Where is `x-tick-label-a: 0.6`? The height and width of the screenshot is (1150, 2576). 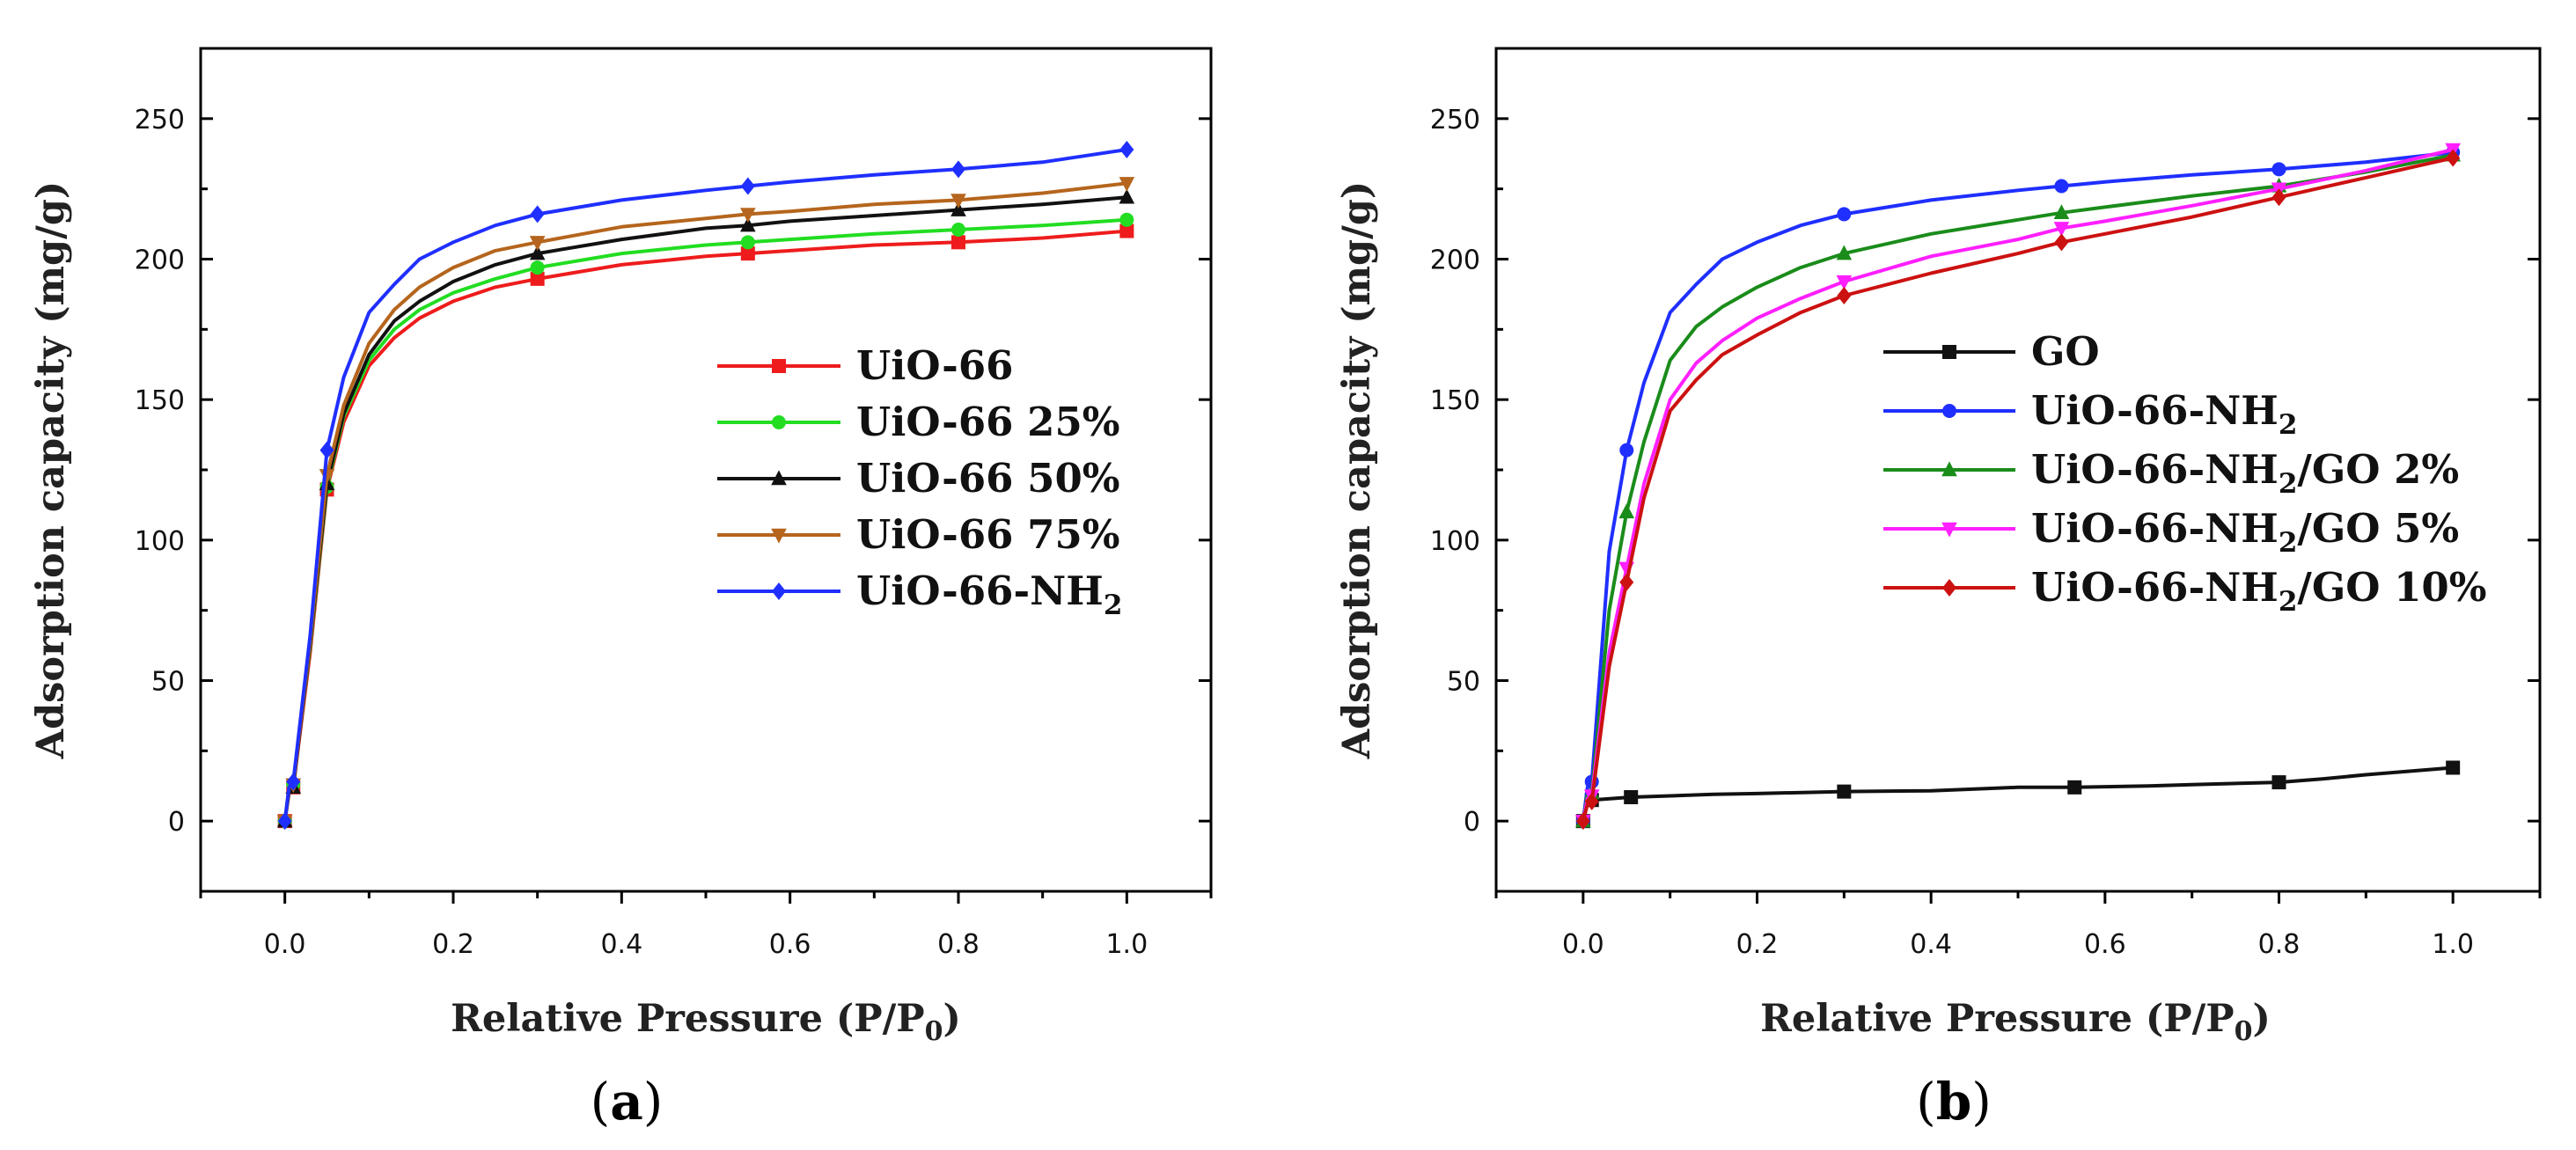 x-tick-label-a: 0.6 is located at coordinates (790, 944).